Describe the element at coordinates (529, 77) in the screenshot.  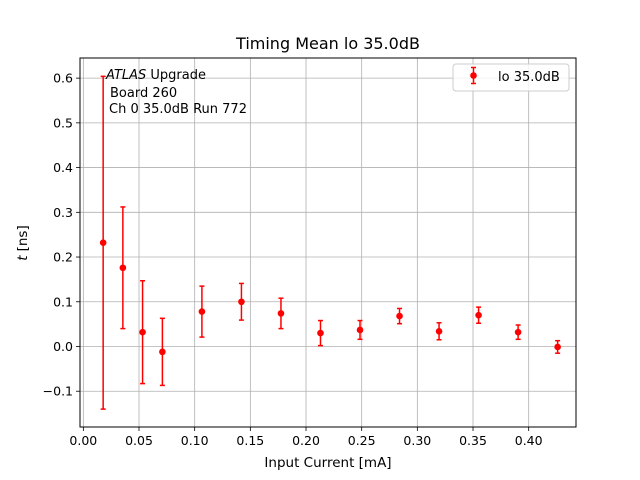
I see `legend-label: lo 35.0dB` at that location.